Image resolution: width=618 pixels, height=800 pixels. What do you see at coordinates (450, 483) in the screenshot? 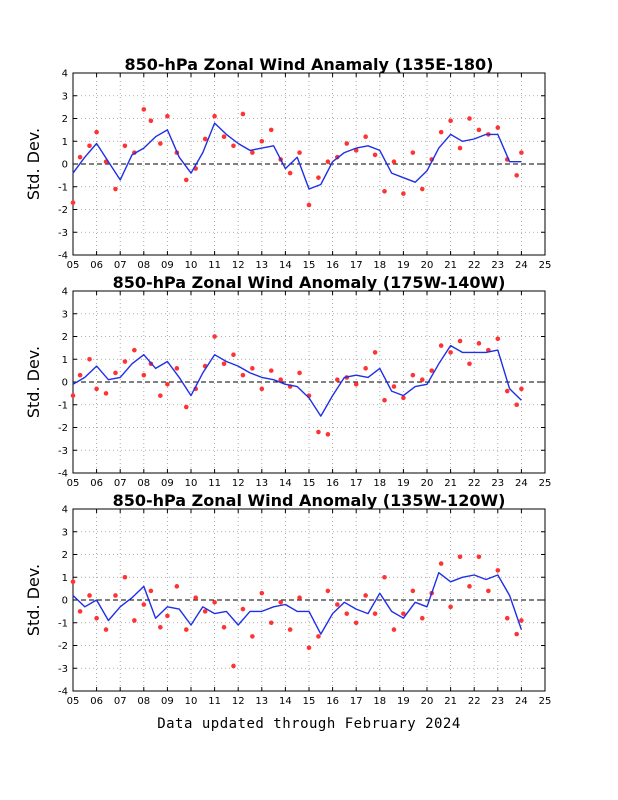
I see `x-tick-label: 21` at bounding box center [450, 483].